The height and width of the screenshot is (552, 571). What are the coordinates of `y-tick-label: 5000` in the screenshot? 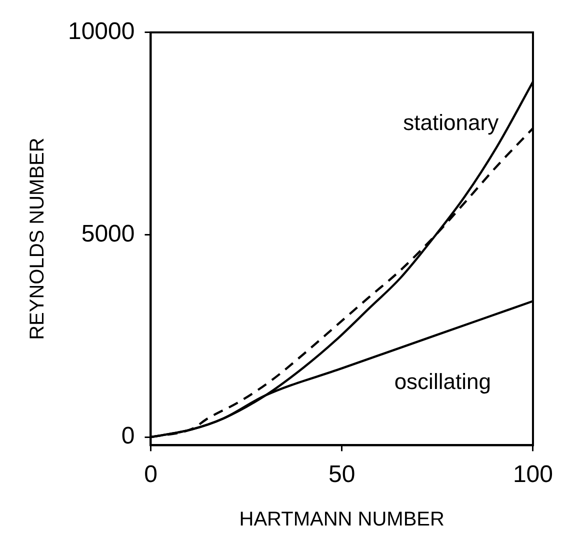 It's located at (108, 234).